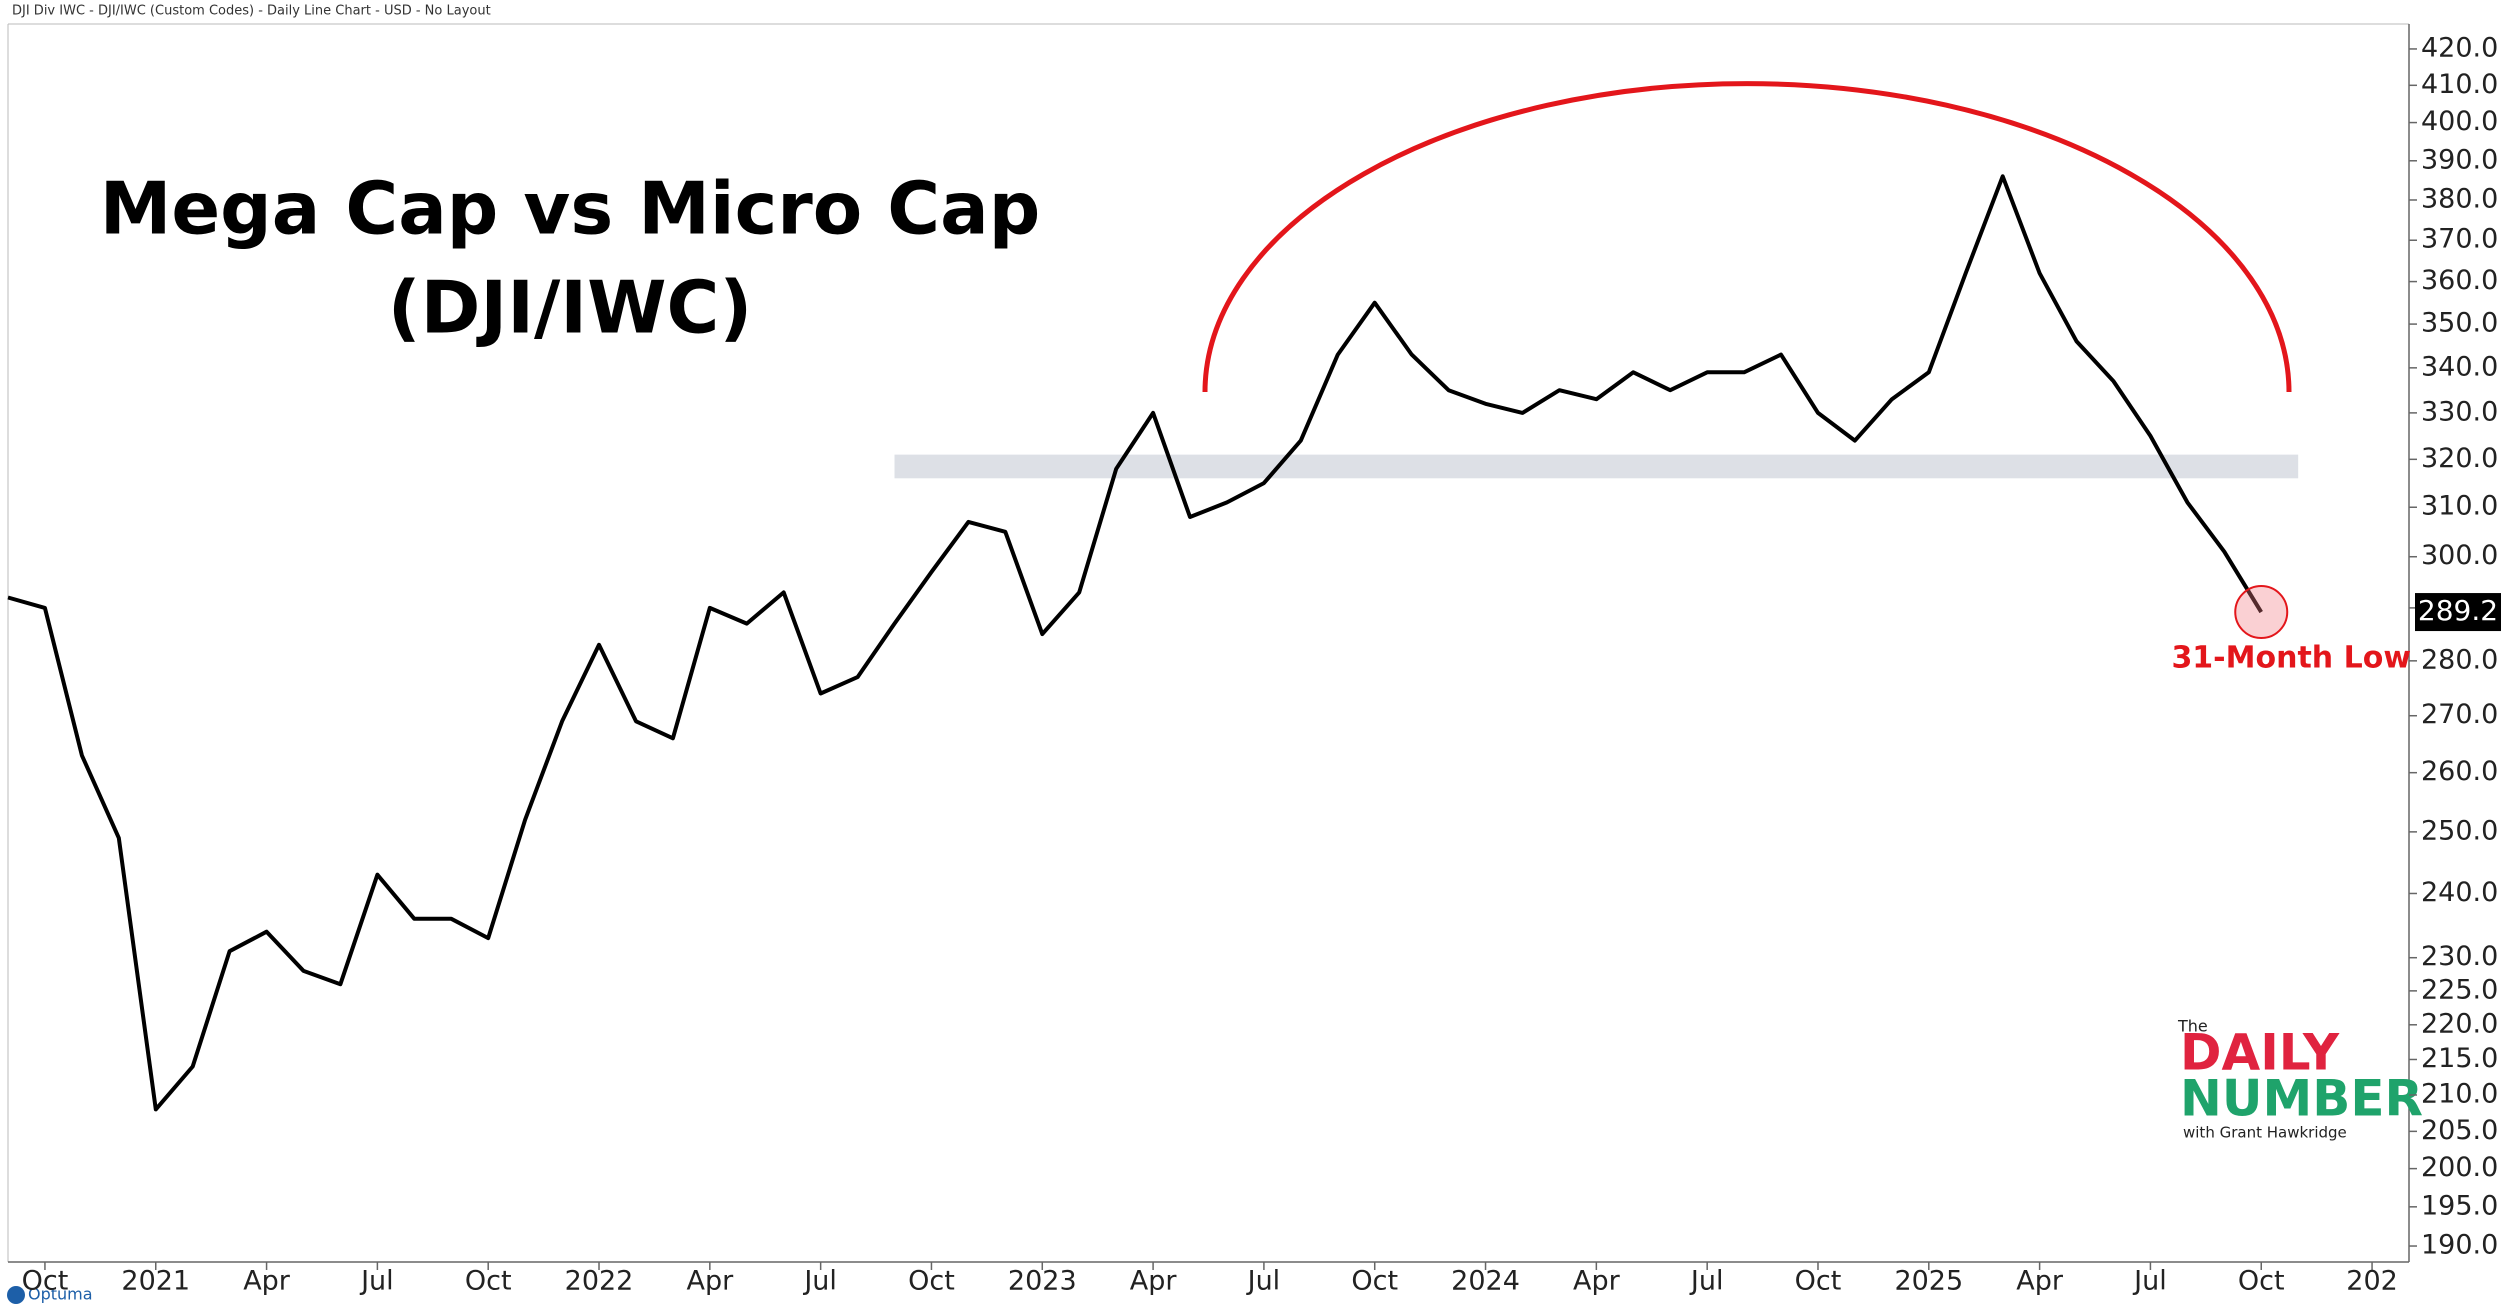 The height and width of the screenshot is (1307, 2518). Describe the element at coordinates (599, 1281) in the screenshot. I see `x-tick-label: 2022` at that location.